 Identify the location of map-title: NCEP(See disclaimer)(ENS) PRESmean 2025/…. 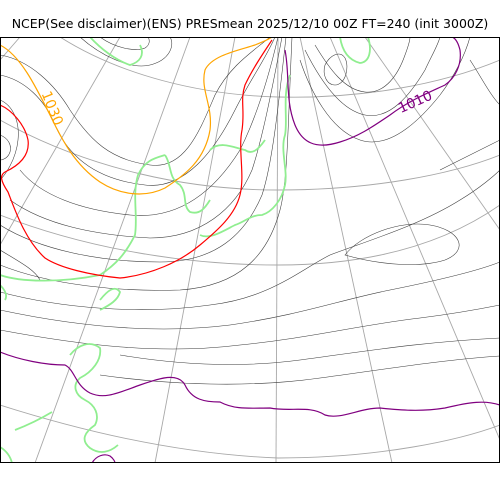
(250, 23).